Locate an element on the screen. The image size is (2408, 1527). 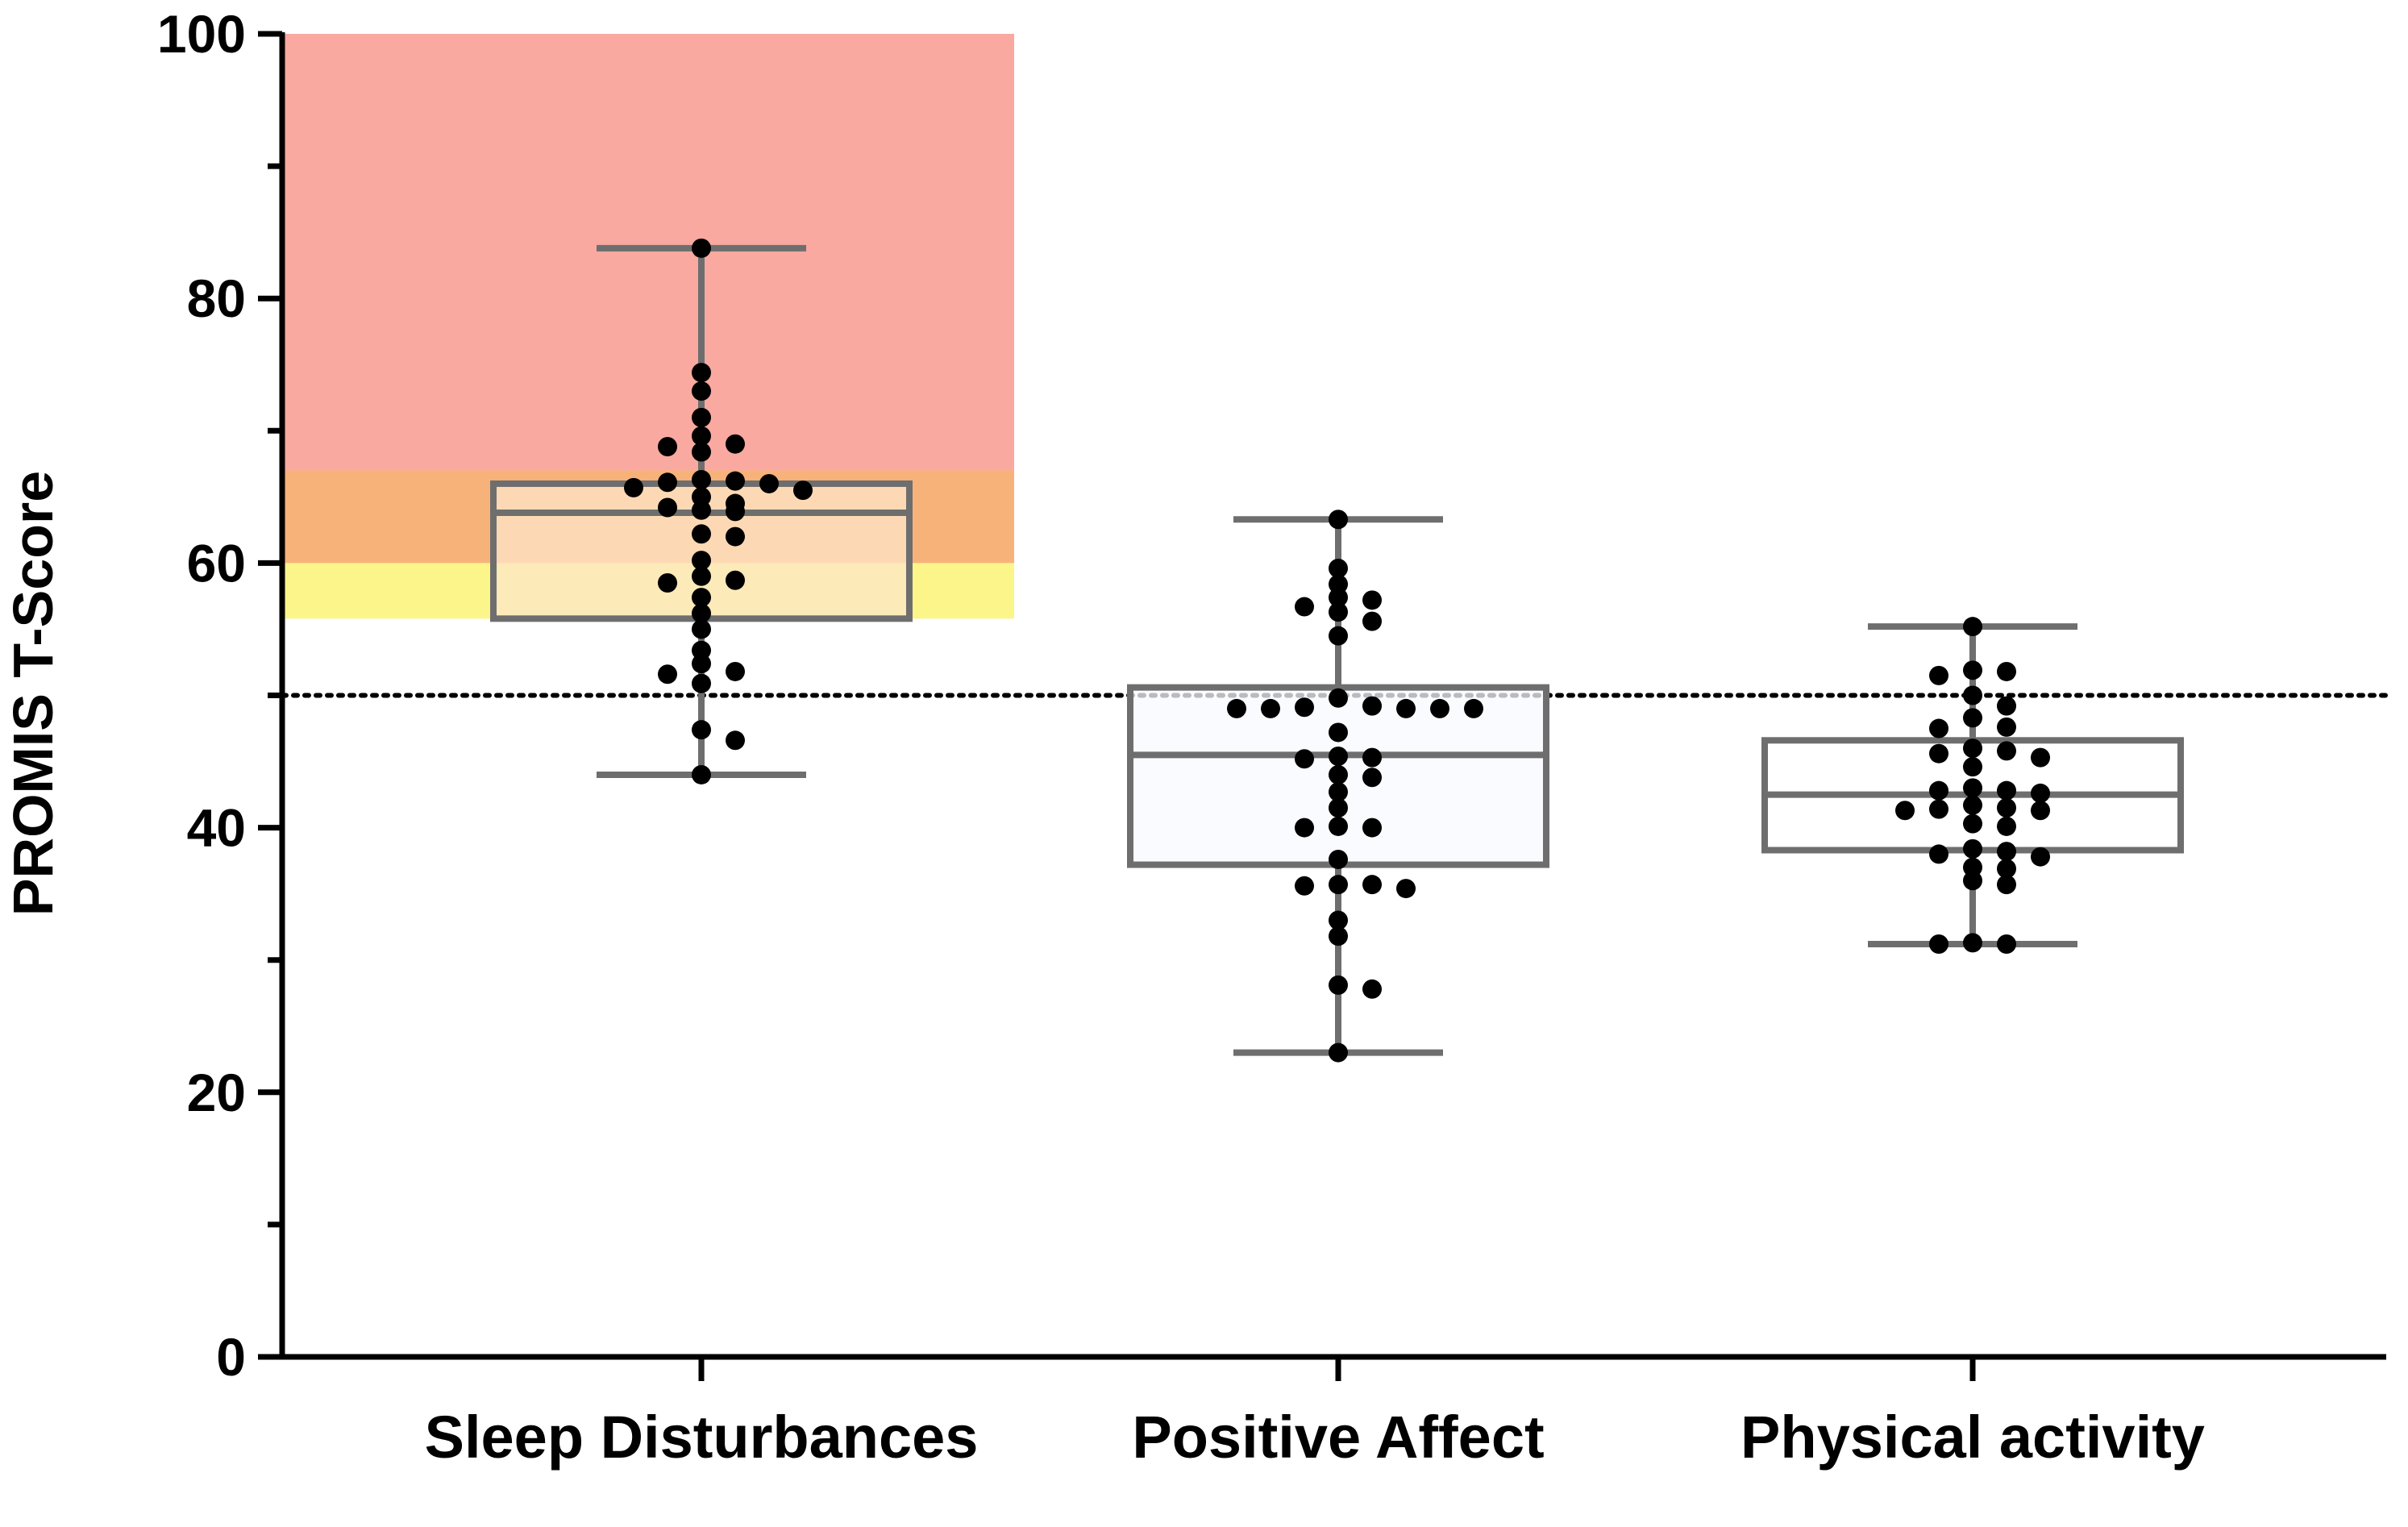
y-tick-label: 100 is located at coordinates (201, 34).